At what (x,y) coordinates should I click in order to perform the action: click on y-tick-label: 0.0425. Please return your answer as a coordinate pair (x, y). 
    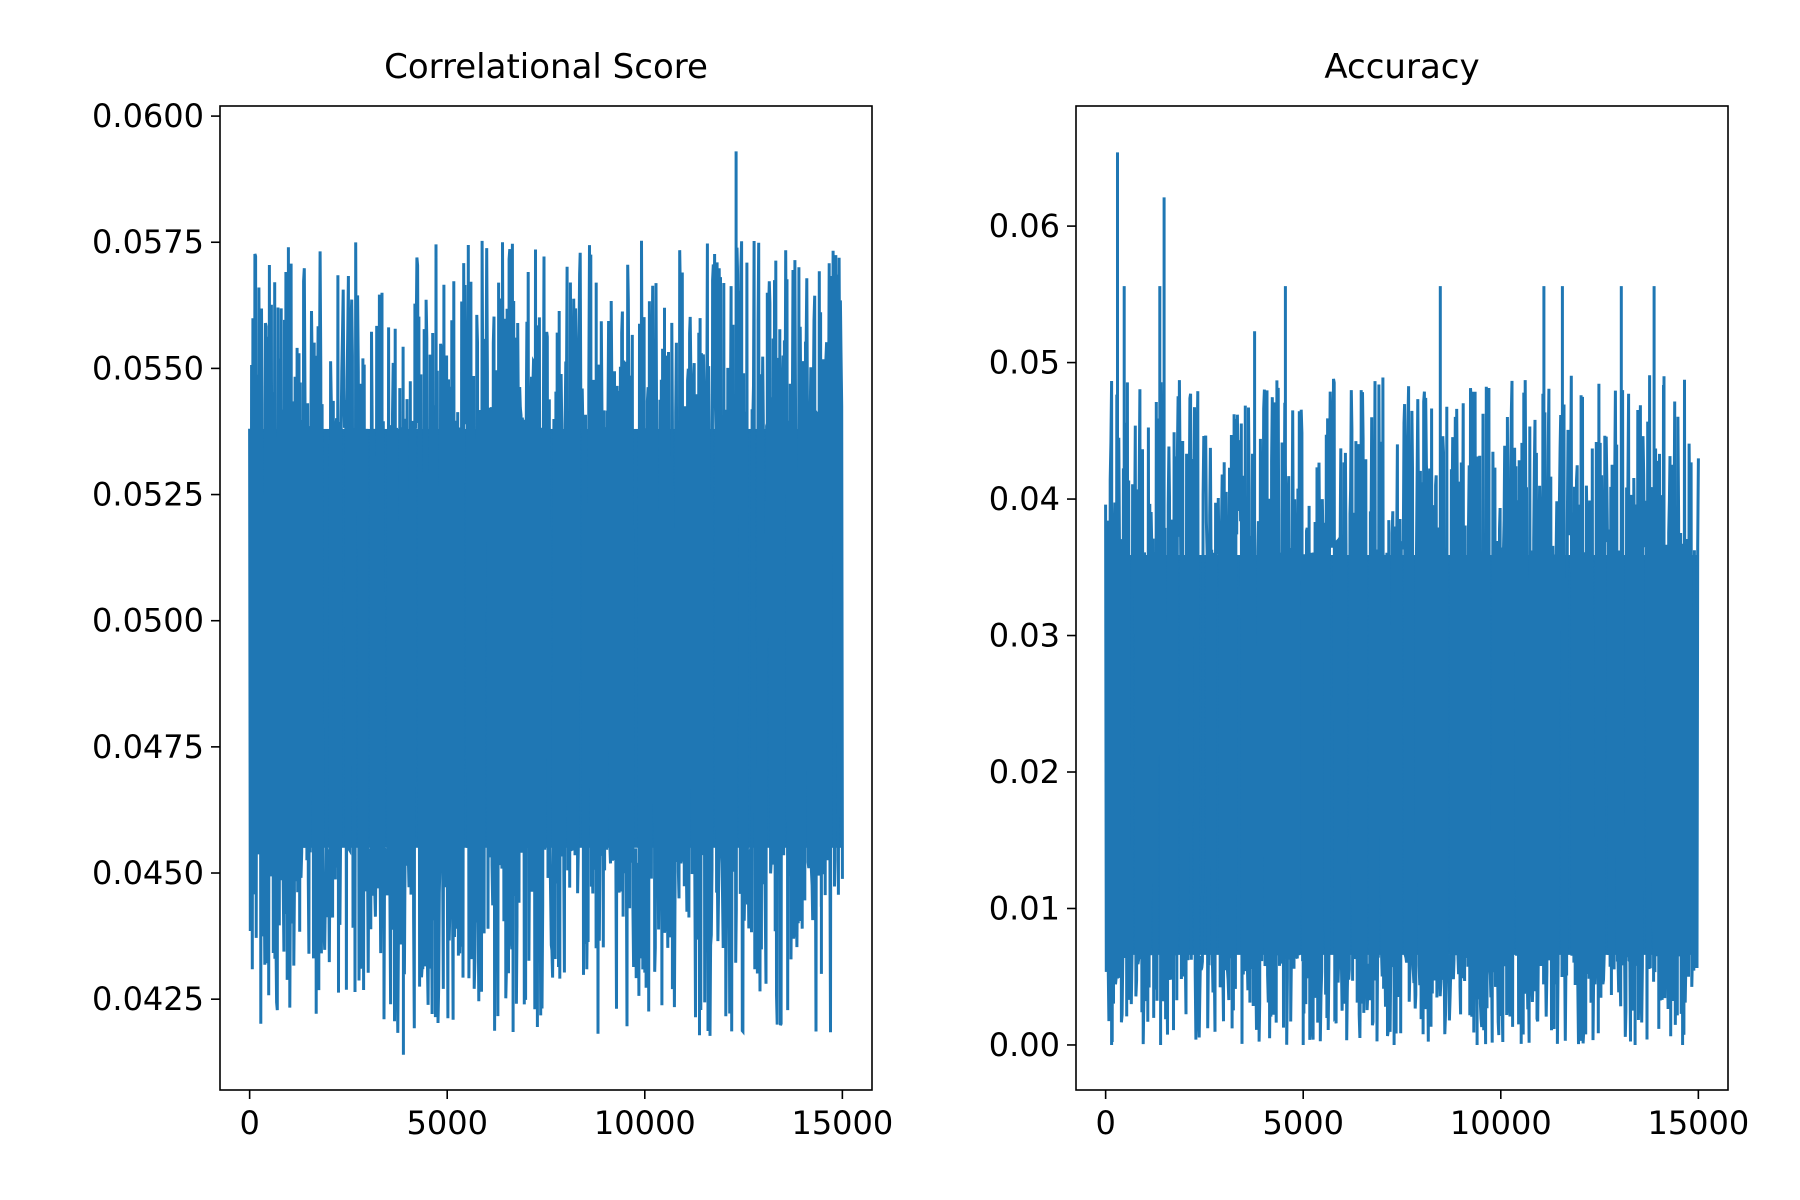
    Looking at the image, I should click on (148, 999).